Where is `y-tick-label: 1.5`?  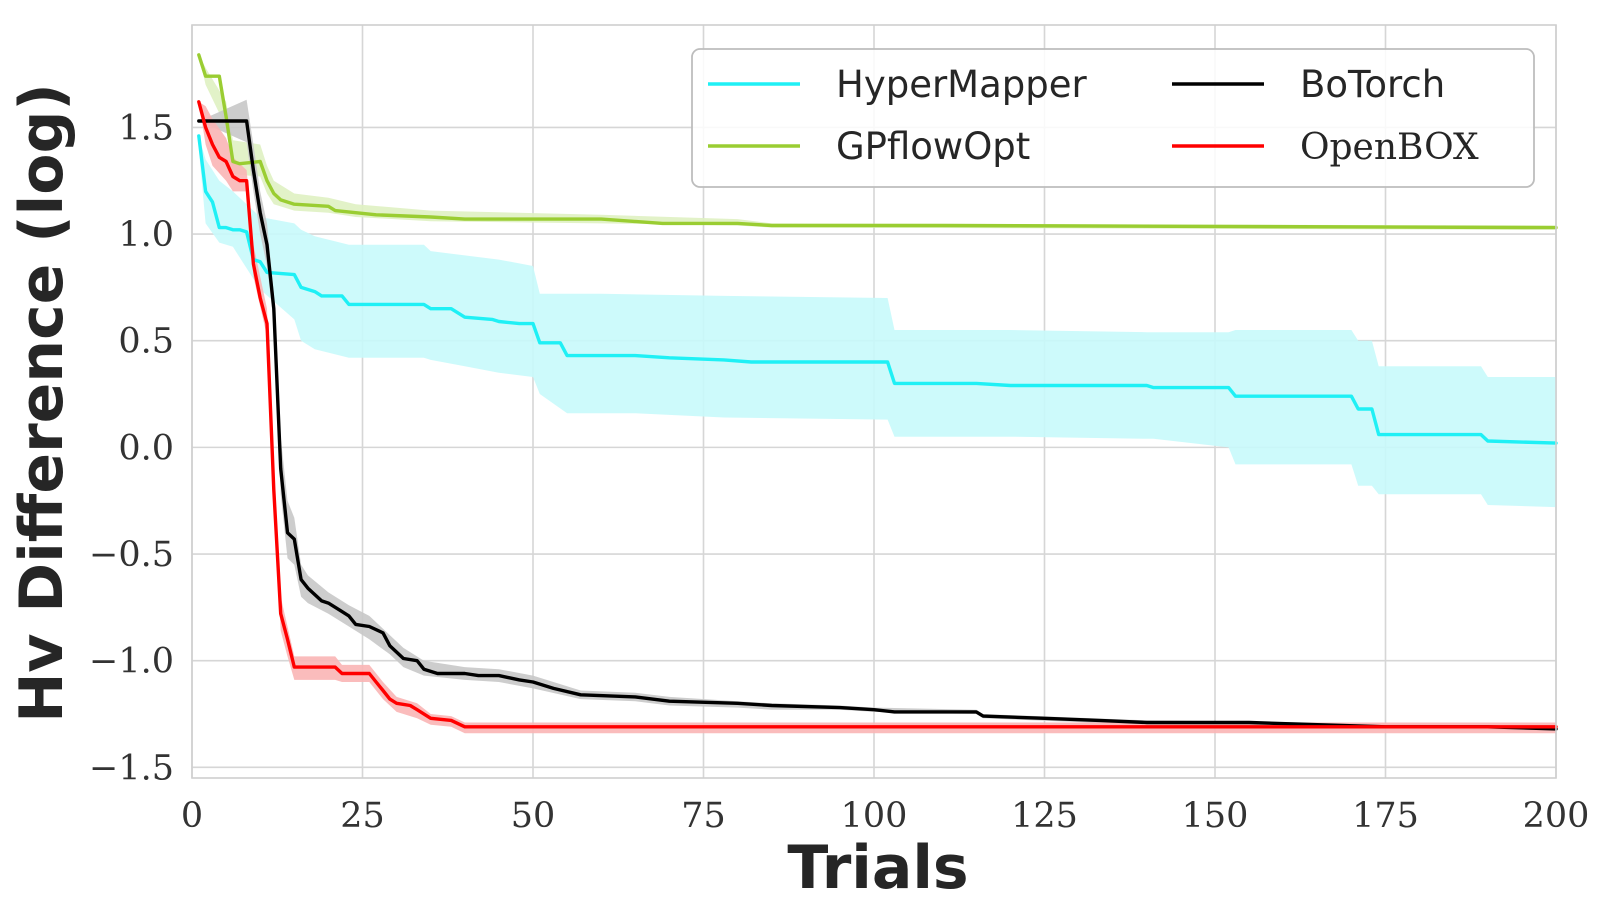 y-tick-label: 1.5 is located at coordinates (146, 128).